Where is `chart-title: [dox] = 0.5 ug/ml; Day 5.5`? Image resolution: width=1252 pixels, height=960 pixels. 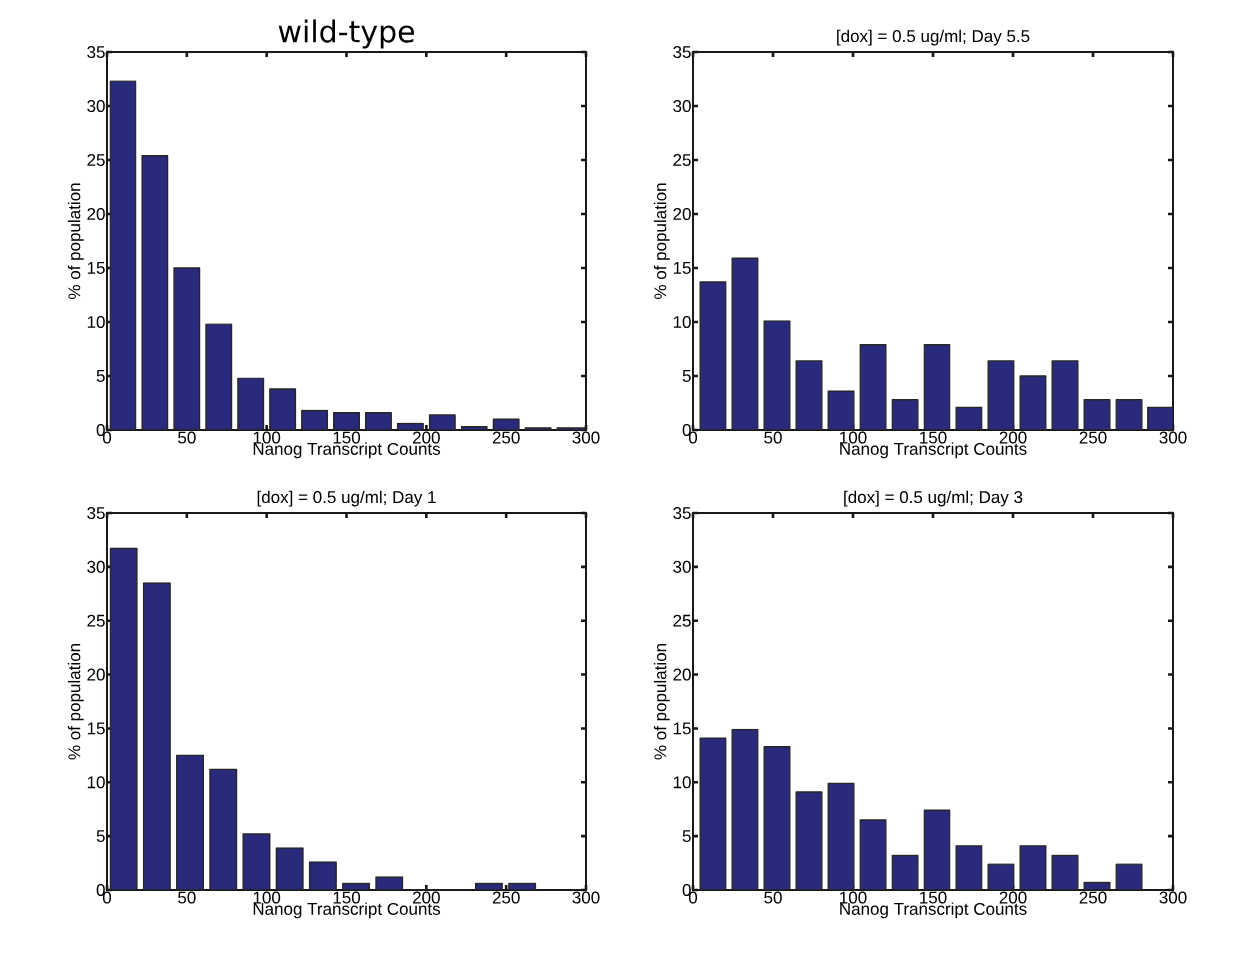 chart-title: [dox] = 0.5 ug/ml; Day 5.5 is located at coordinates (933, 37).